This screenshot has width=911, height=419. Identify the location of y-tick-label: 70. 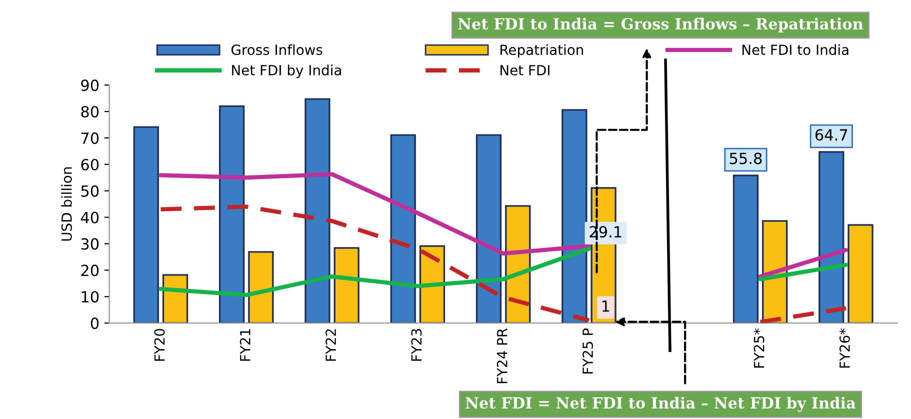
(90, 138).